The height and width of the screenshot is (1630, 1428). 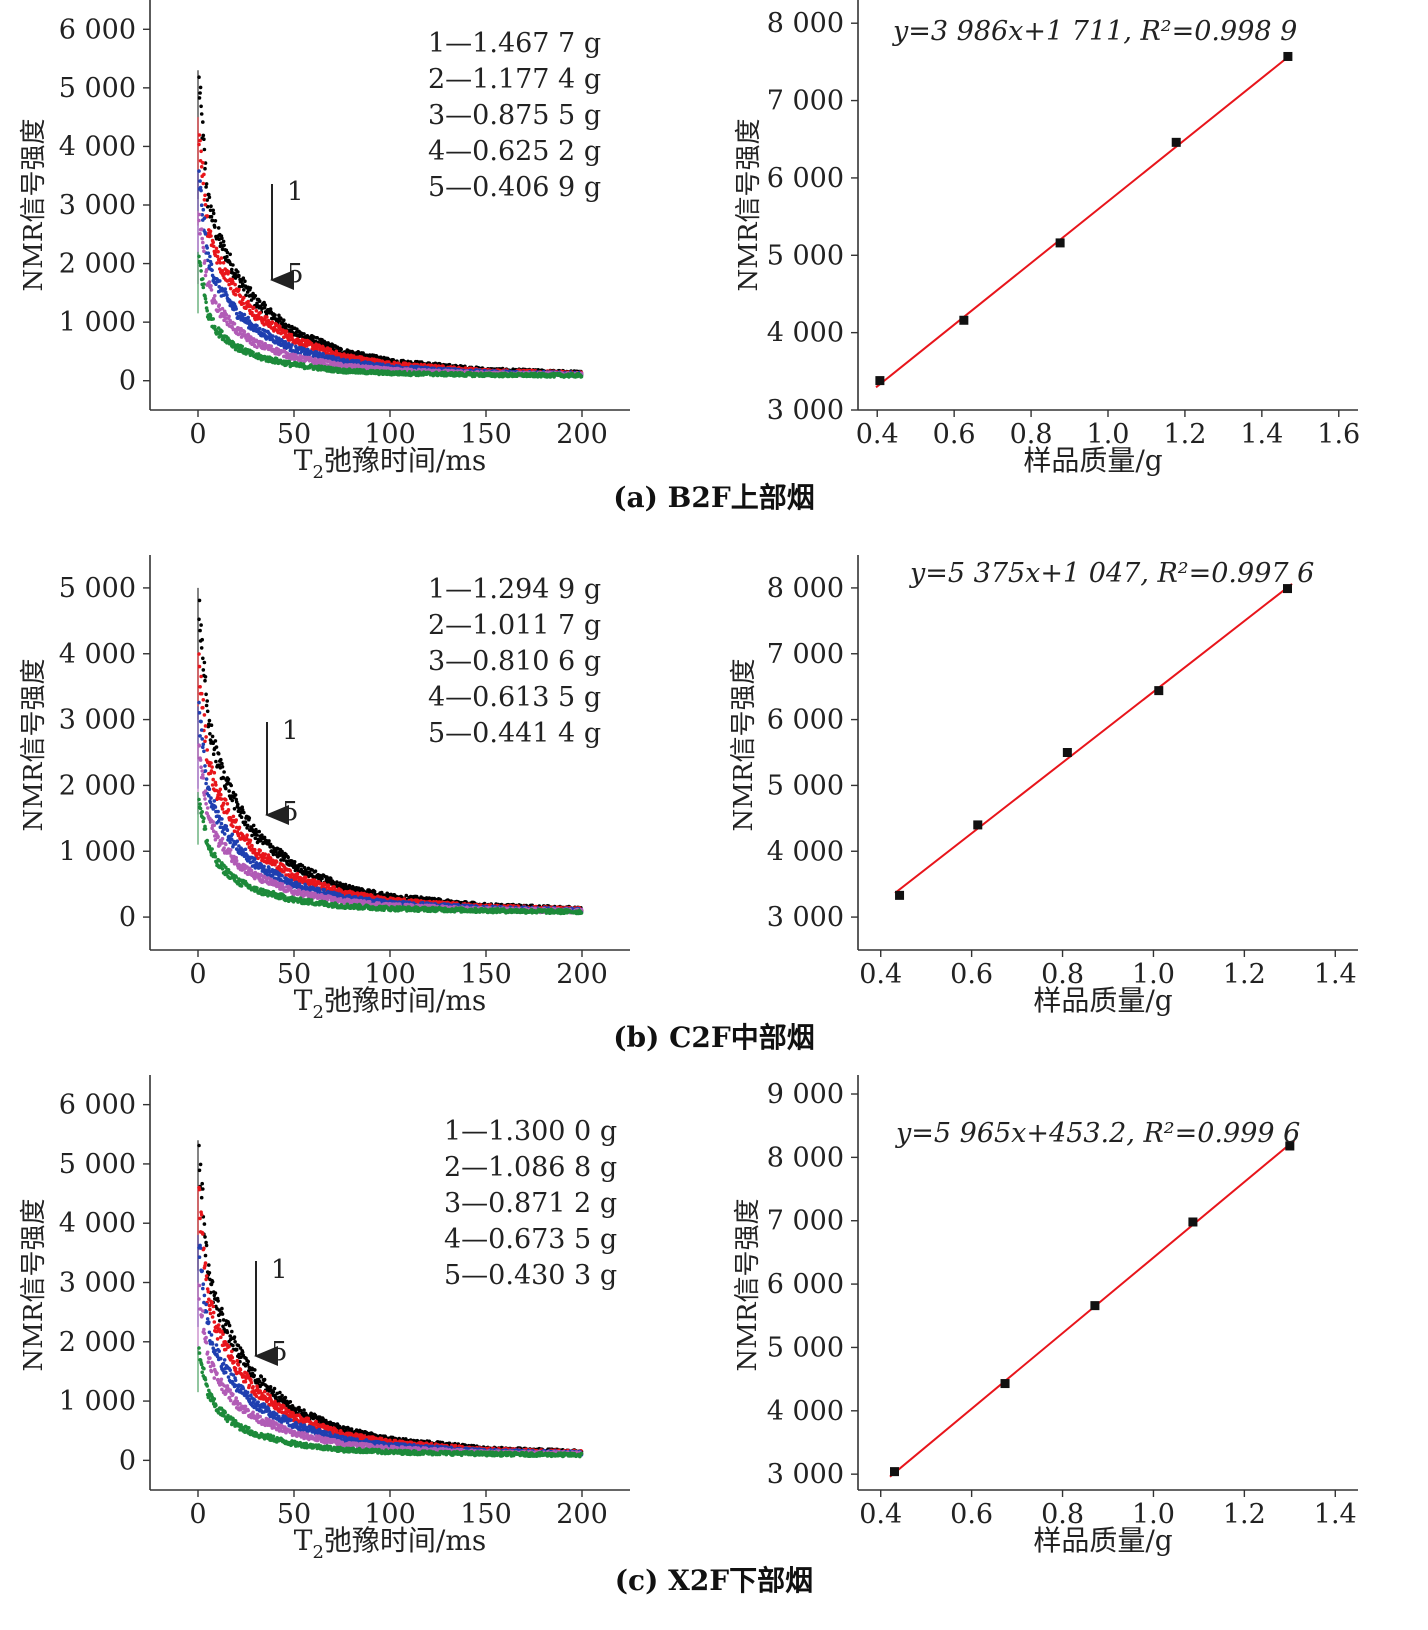 What do you see at coordinates (514, 79) in the screenshot?
I see `legend-item: 2—1.177 4 g` at bounding box center [514, 79].